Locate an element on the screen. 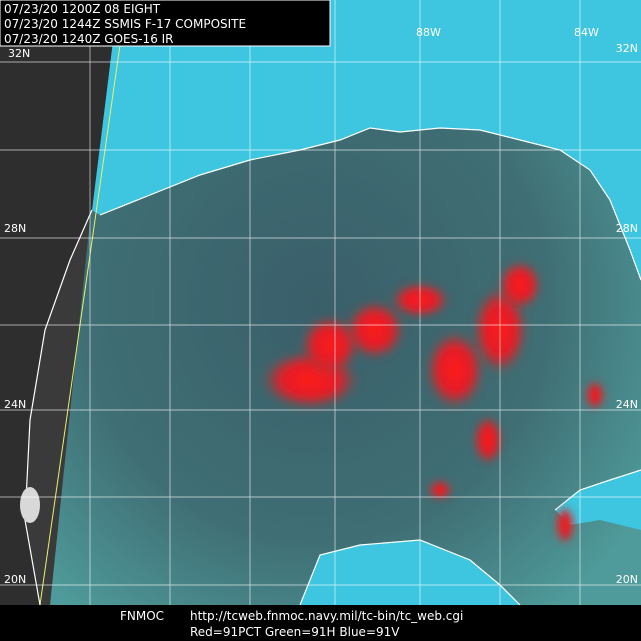 The image size is (641, 641). lon-label: 84W is located at coordinates (586, 32).